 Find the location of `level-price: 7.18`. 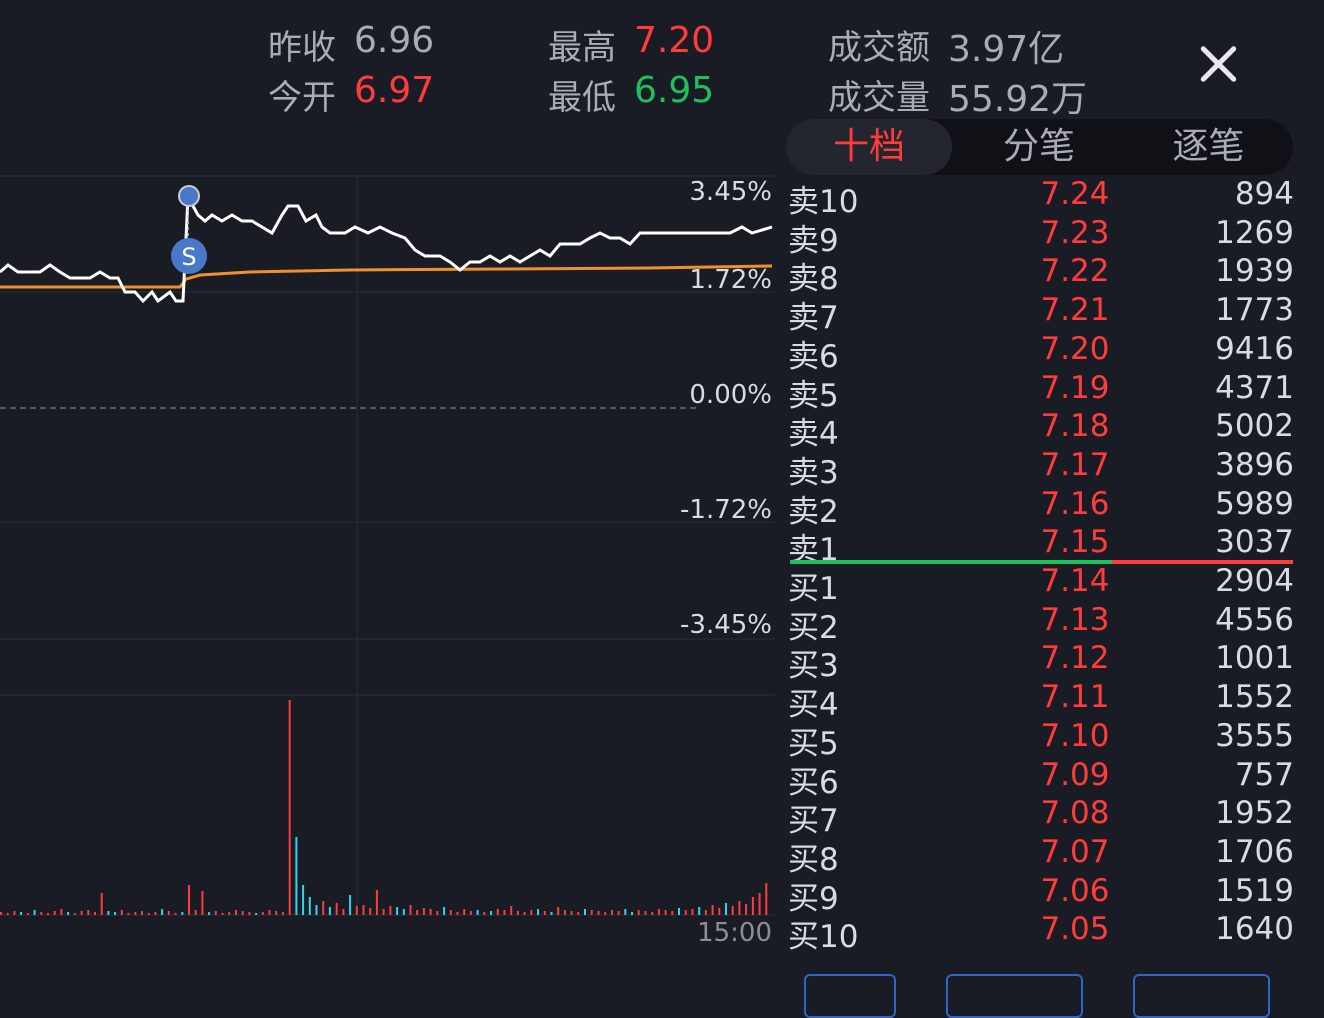

level-price: 7.18 is located at coordinates (1075, 426).